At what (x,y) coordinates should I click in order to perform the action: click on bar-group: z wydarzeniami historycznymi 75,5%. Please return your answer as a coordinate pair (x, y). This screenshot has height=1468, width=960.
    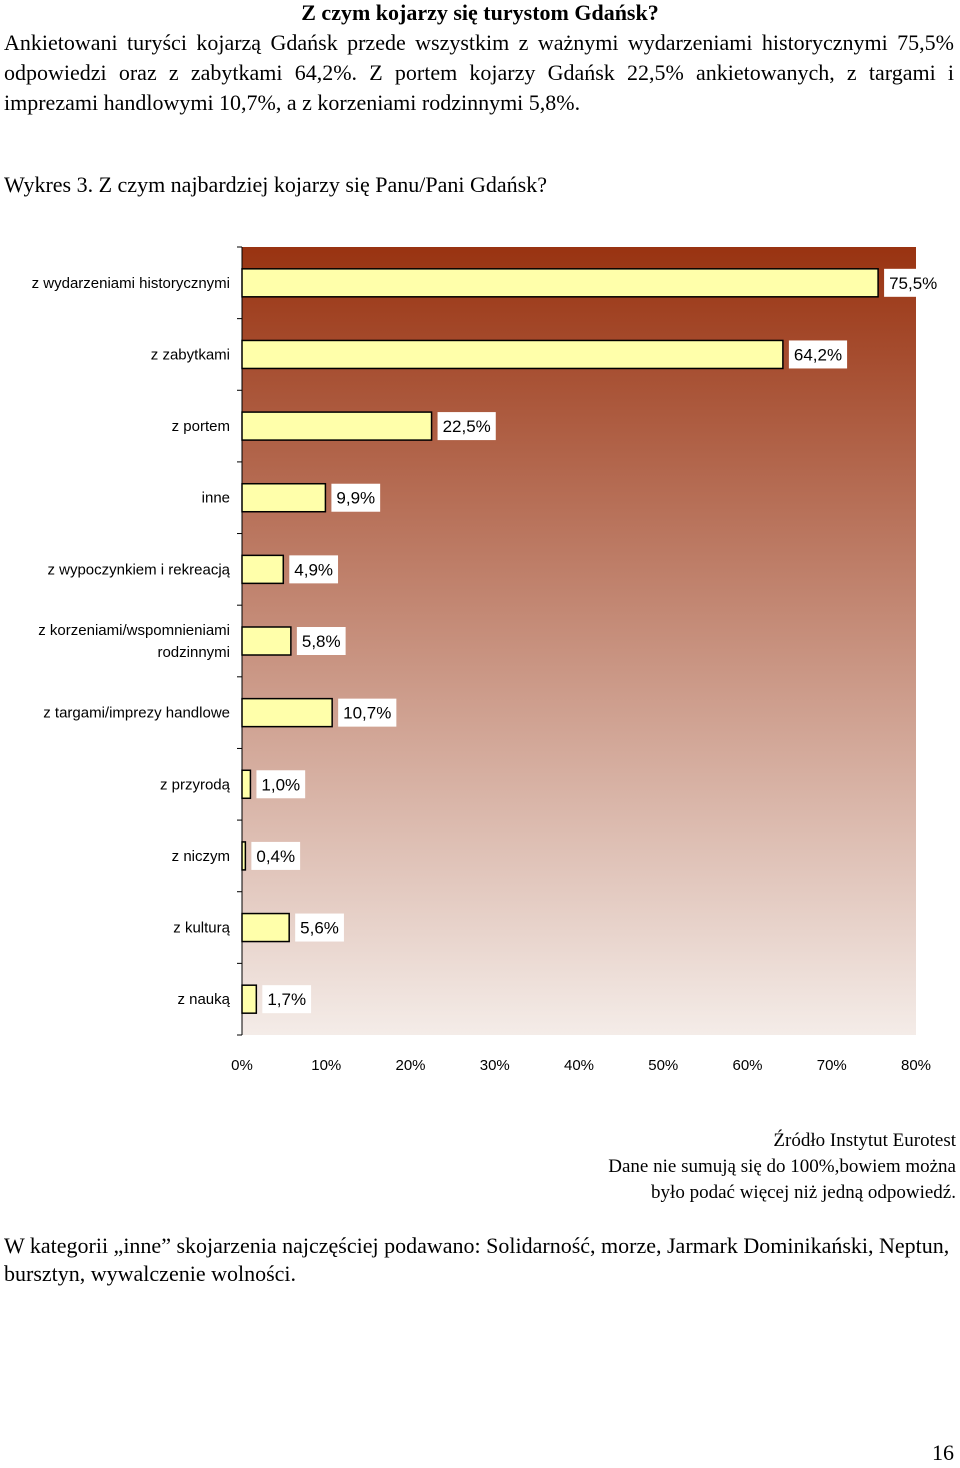
    Looking at the image, I should click on (487, 283).